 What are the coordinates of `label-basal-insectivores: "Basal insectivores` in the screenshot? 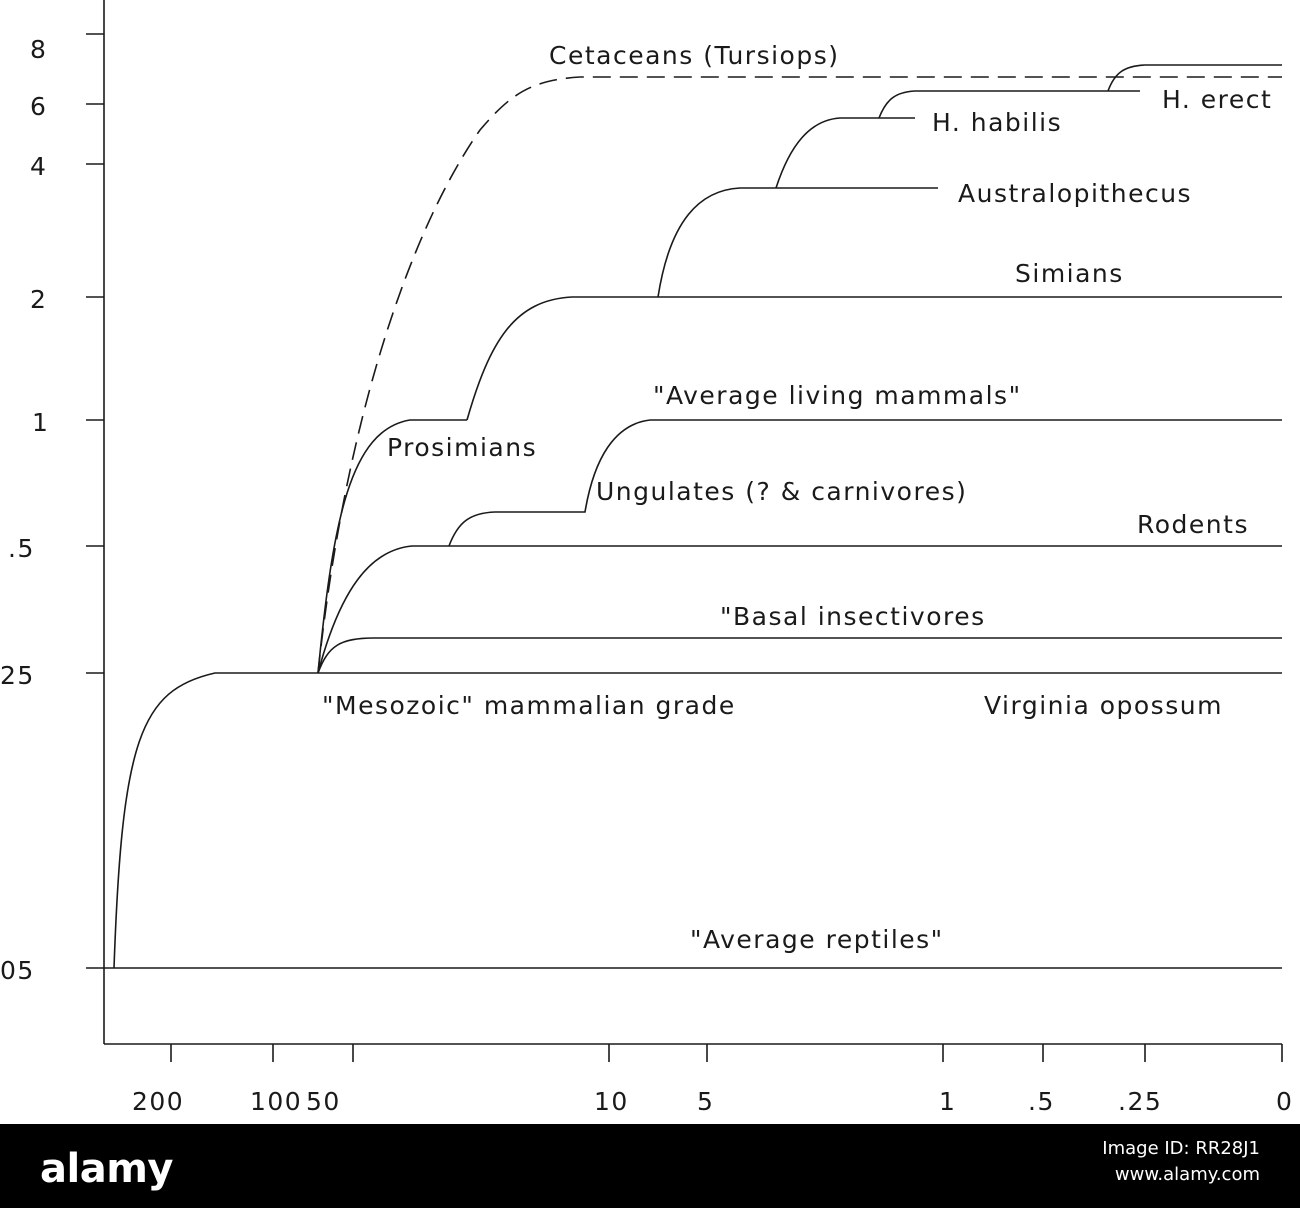 It's located at (853, 616).